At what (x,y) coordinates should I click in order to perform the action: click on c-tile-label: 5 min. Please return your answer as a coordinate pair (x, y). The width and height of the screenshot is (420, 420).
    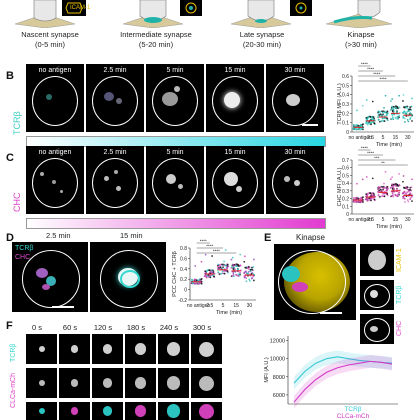
    Looking at the image, I should click on (175, 152).